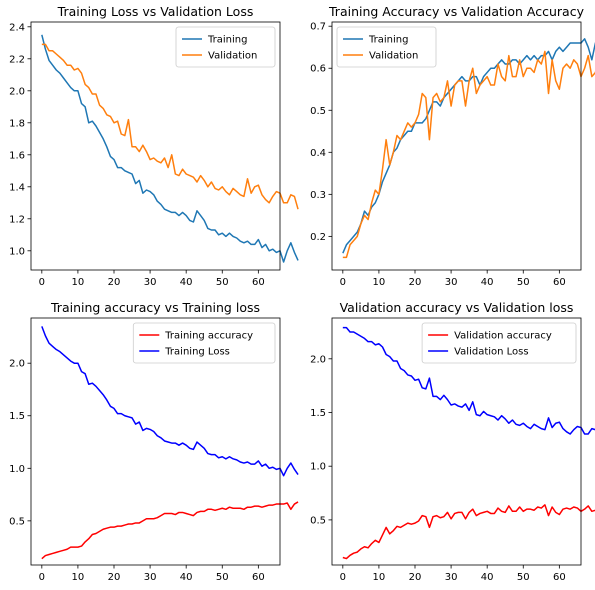 This screenshot has width=595, height=590. Describe the element at coordinates (318, 195) in the screenshot. I see `y-tick-label: 0.3` at that location.